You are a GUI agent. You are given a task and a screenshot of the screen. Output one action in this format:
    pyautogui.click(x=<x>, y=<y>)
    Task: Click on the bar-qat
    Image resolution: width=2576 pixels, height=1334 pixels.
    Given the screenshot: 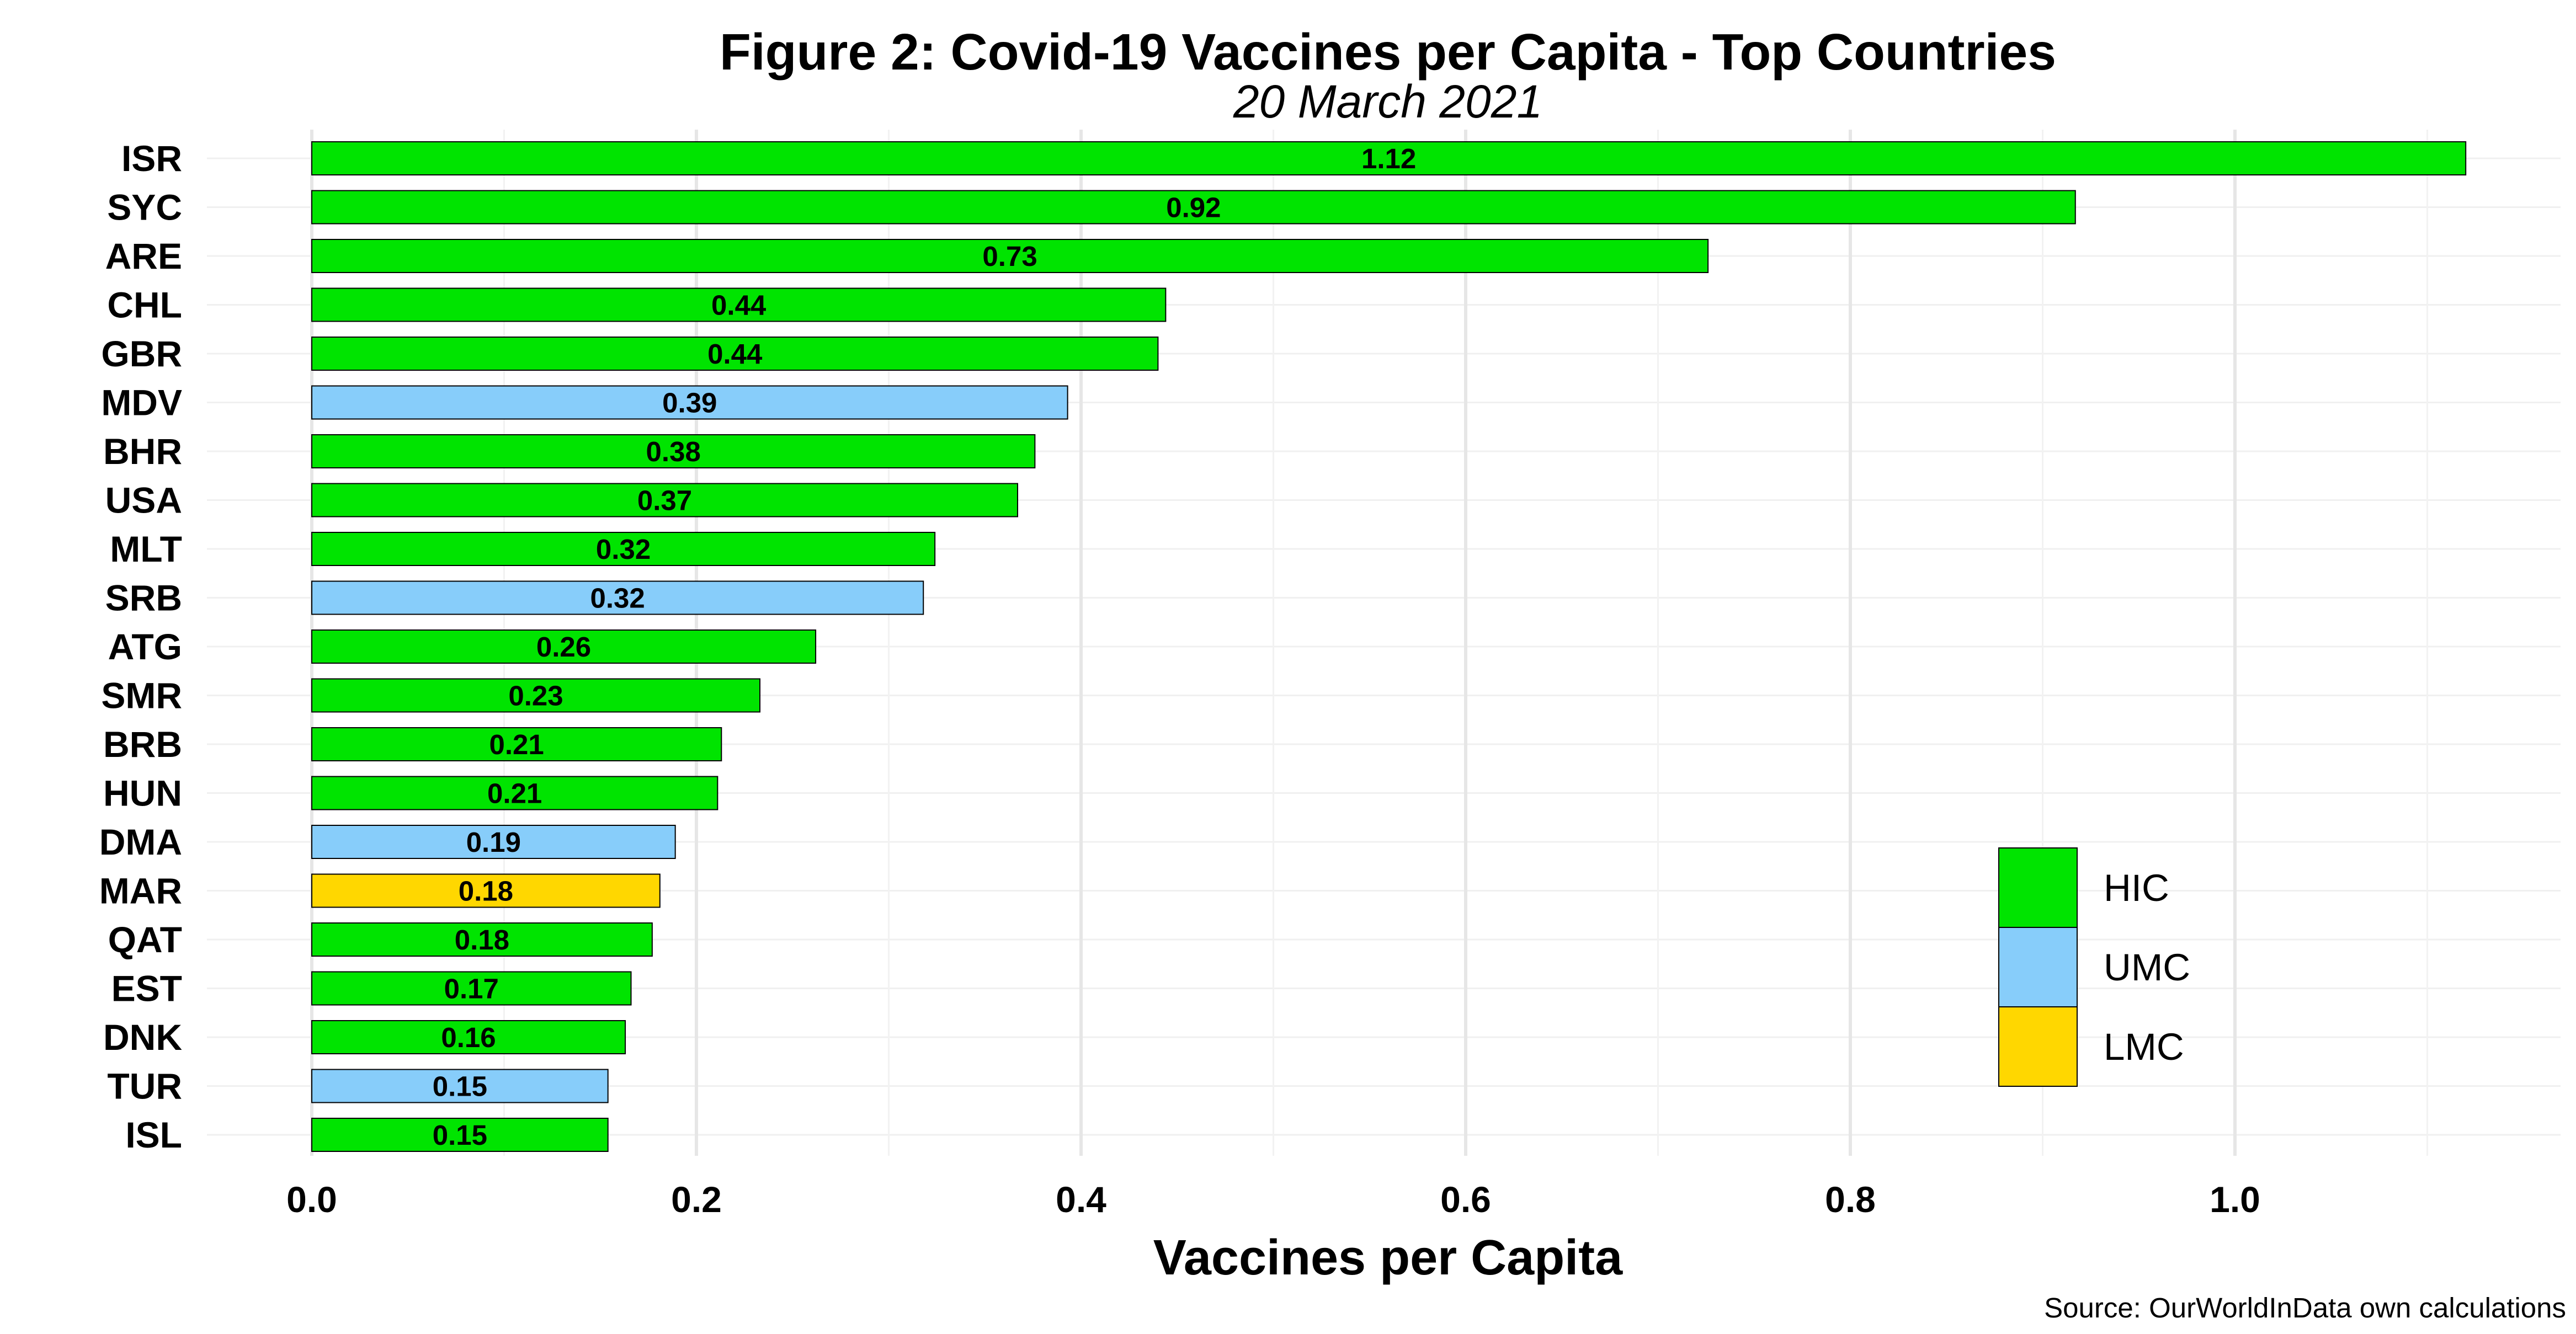 What is the action you would take?
    pyautogui.click(x=482, y=939)
    